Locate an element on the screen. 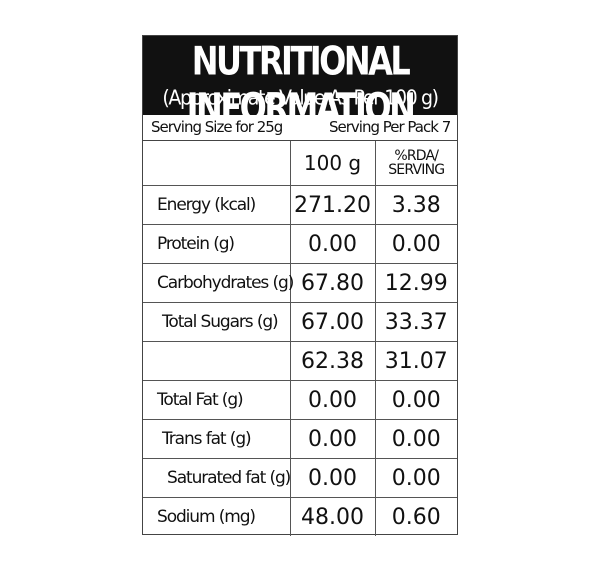 Image resolution: width=600 pixels, height=570 pixels. value-per-100g: 67.00 is located at coordinates (332, 322).